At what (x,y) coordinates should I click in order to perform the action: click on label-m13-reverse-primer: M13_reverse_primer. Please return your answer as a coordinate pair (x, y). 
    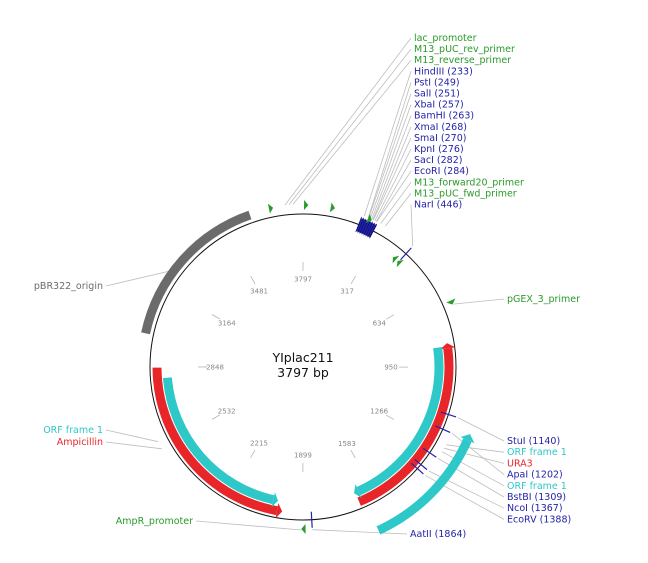
    Looking at the image, I should click on (462, 60).